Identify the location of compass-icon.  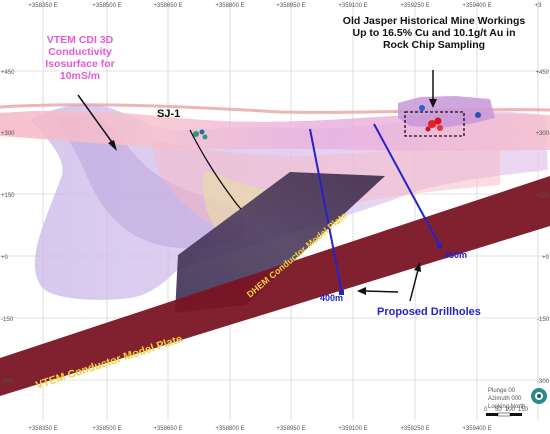
(539, 396).